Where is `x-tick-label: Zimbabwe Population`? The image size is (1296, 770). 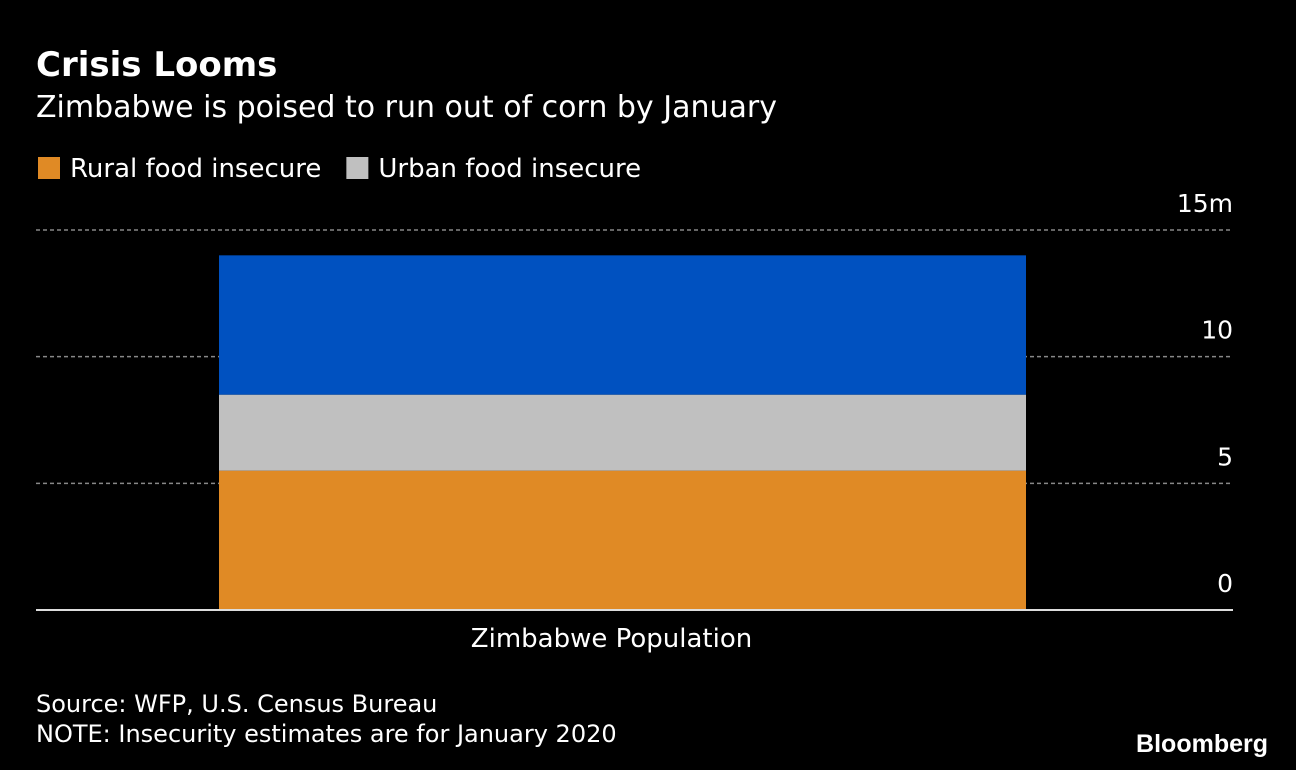
x-tick-label: Zimbabwe Population is located at coordinates (611, 639).